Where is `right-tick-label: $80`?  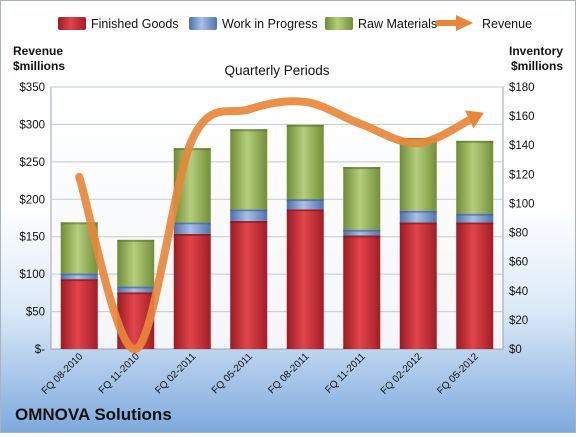 right-tick-label: $80 is located at coordinates (518, 234).